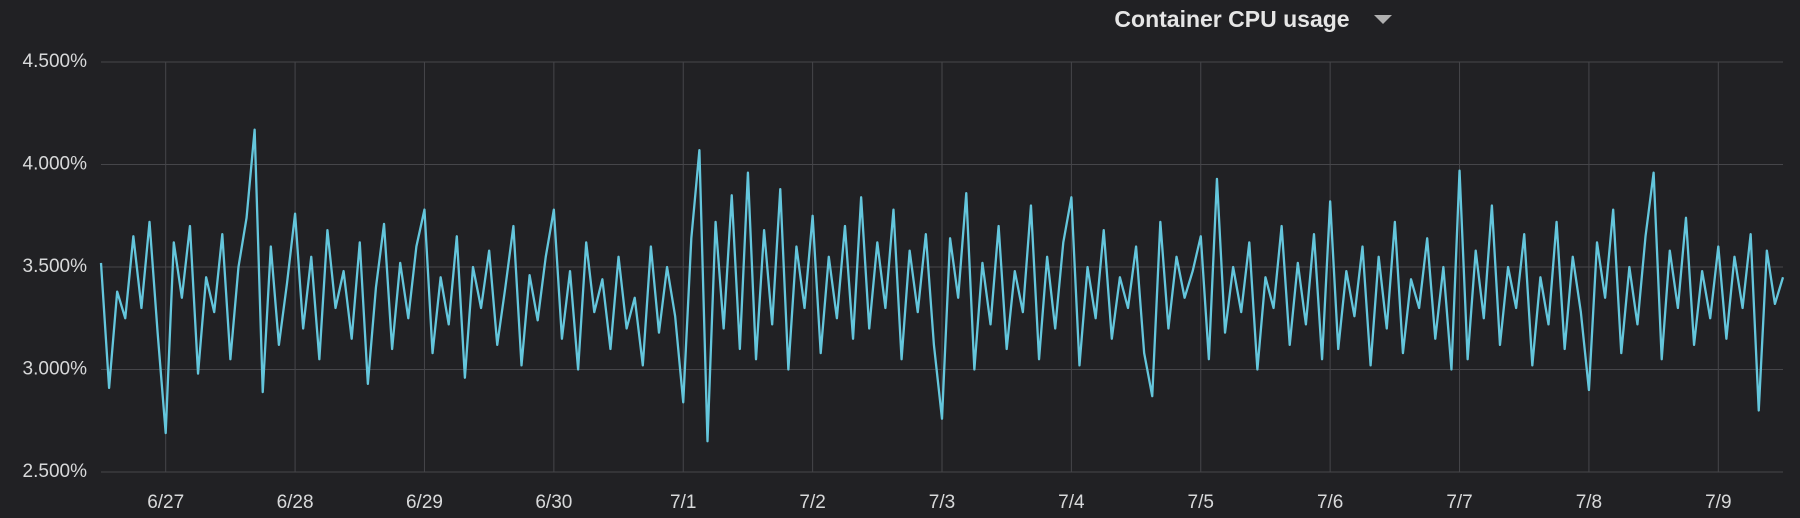  I want to click on x-tick-label: 7/3, so click(942, 502).